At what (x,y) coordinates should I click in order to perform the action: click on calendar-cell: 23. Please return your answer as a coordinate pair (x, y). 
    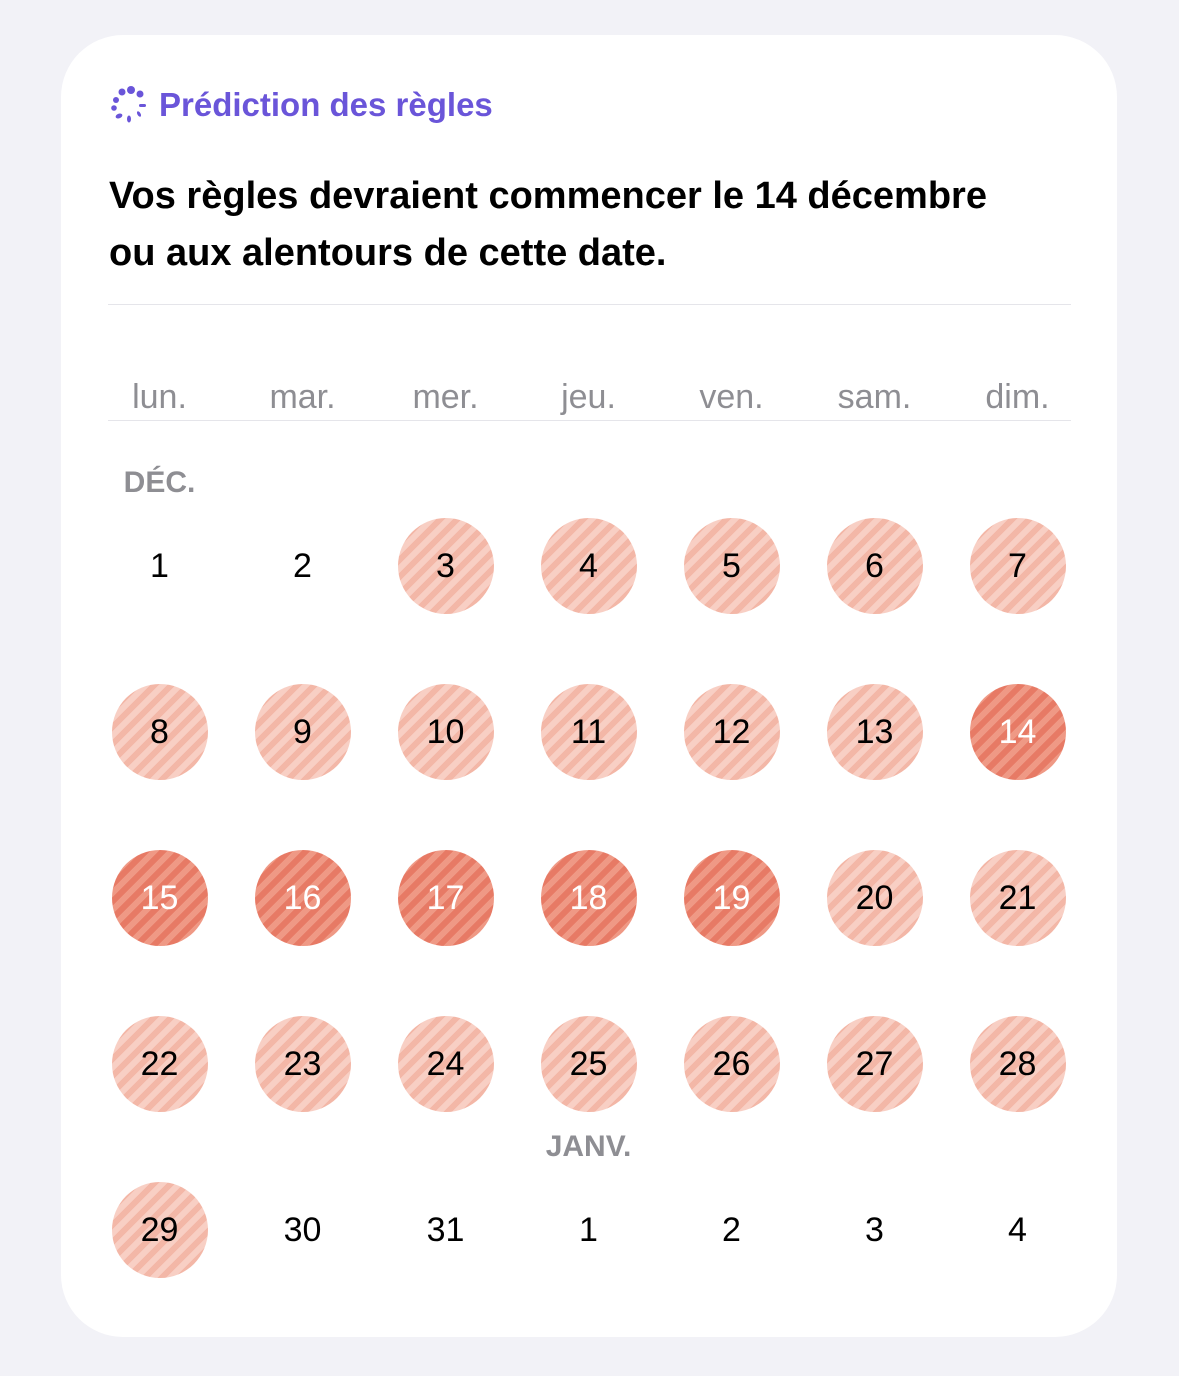
    Looking at the image, I should click on (302, 1064).